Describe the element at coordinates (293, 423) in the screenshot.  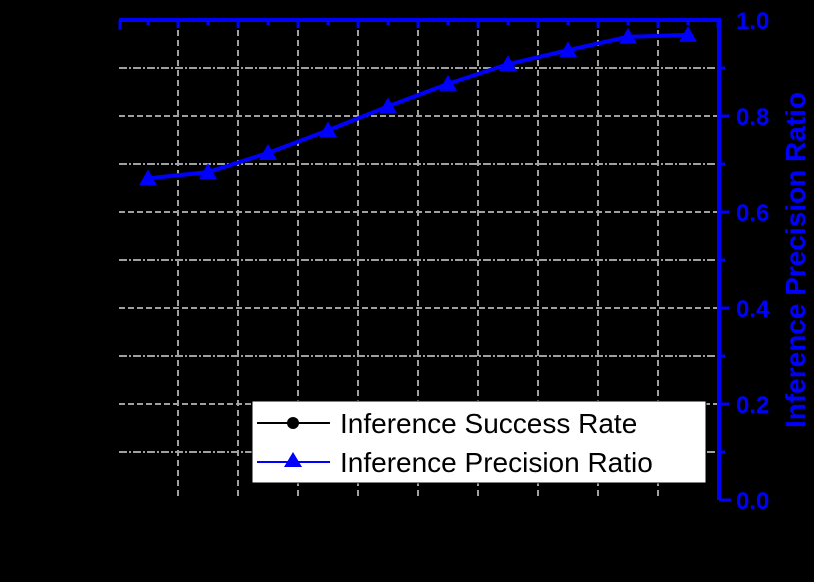
I see `circle-marker-icon` at that location.